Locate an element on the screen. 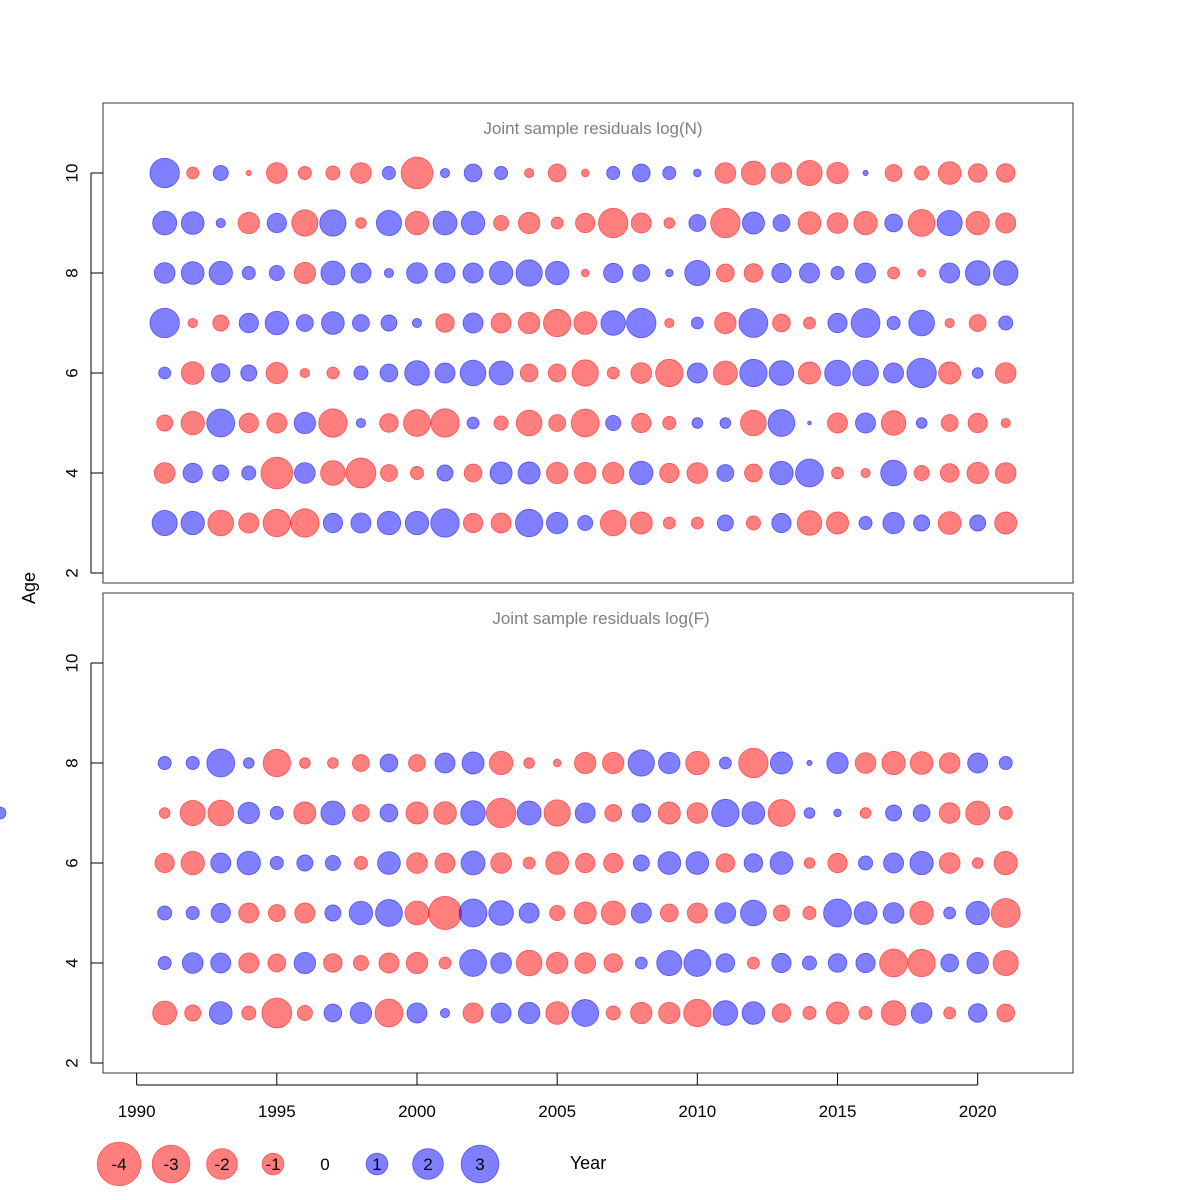 Image resolution: width=1200 pixels, height=1200 pixels. y-tick-label: 2 is located at coordinates (71, 1062).